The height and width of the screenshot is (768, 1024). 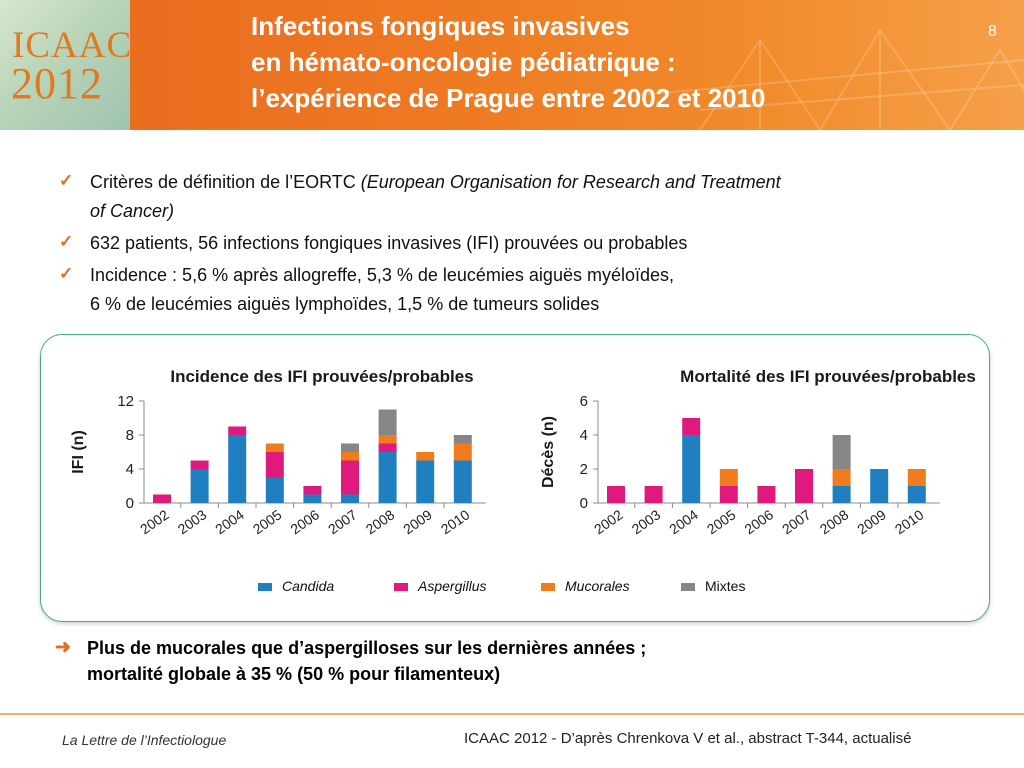 What do you see at coordinates (350, 498) in the screenshot?
I see `bar-candida-2007` at bounding box center [350, 498].